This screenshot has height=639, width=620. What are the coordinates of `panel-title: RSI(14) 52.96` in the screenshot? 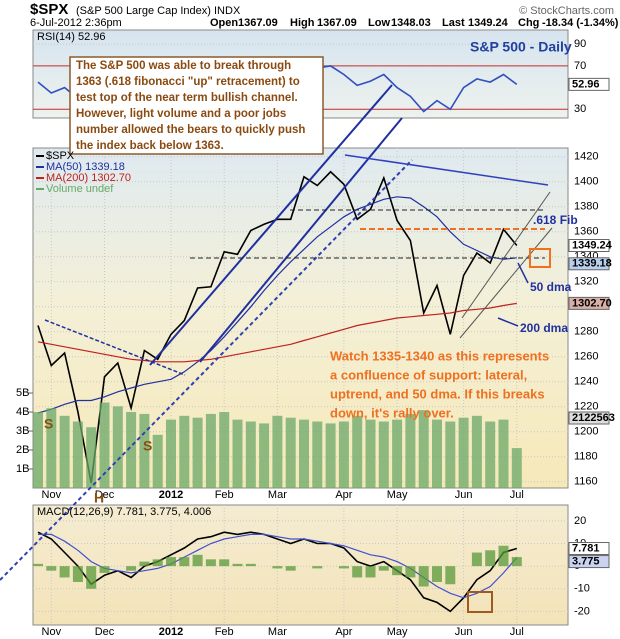 It's located at (71, 37).